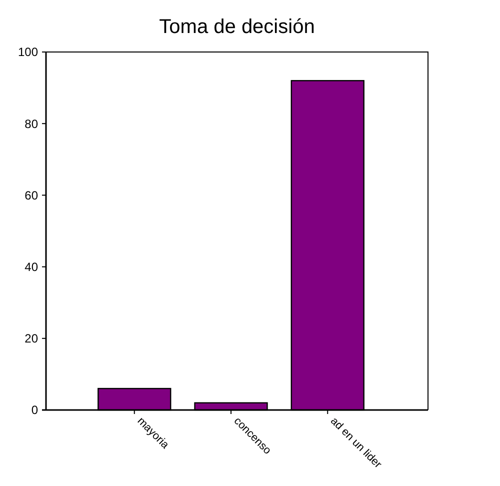 The image size is (500, 486). What do you see at coordinates (28, 52) in the screenshot?
I see `y-tick-label: 100` at bounding box center [28, 52].